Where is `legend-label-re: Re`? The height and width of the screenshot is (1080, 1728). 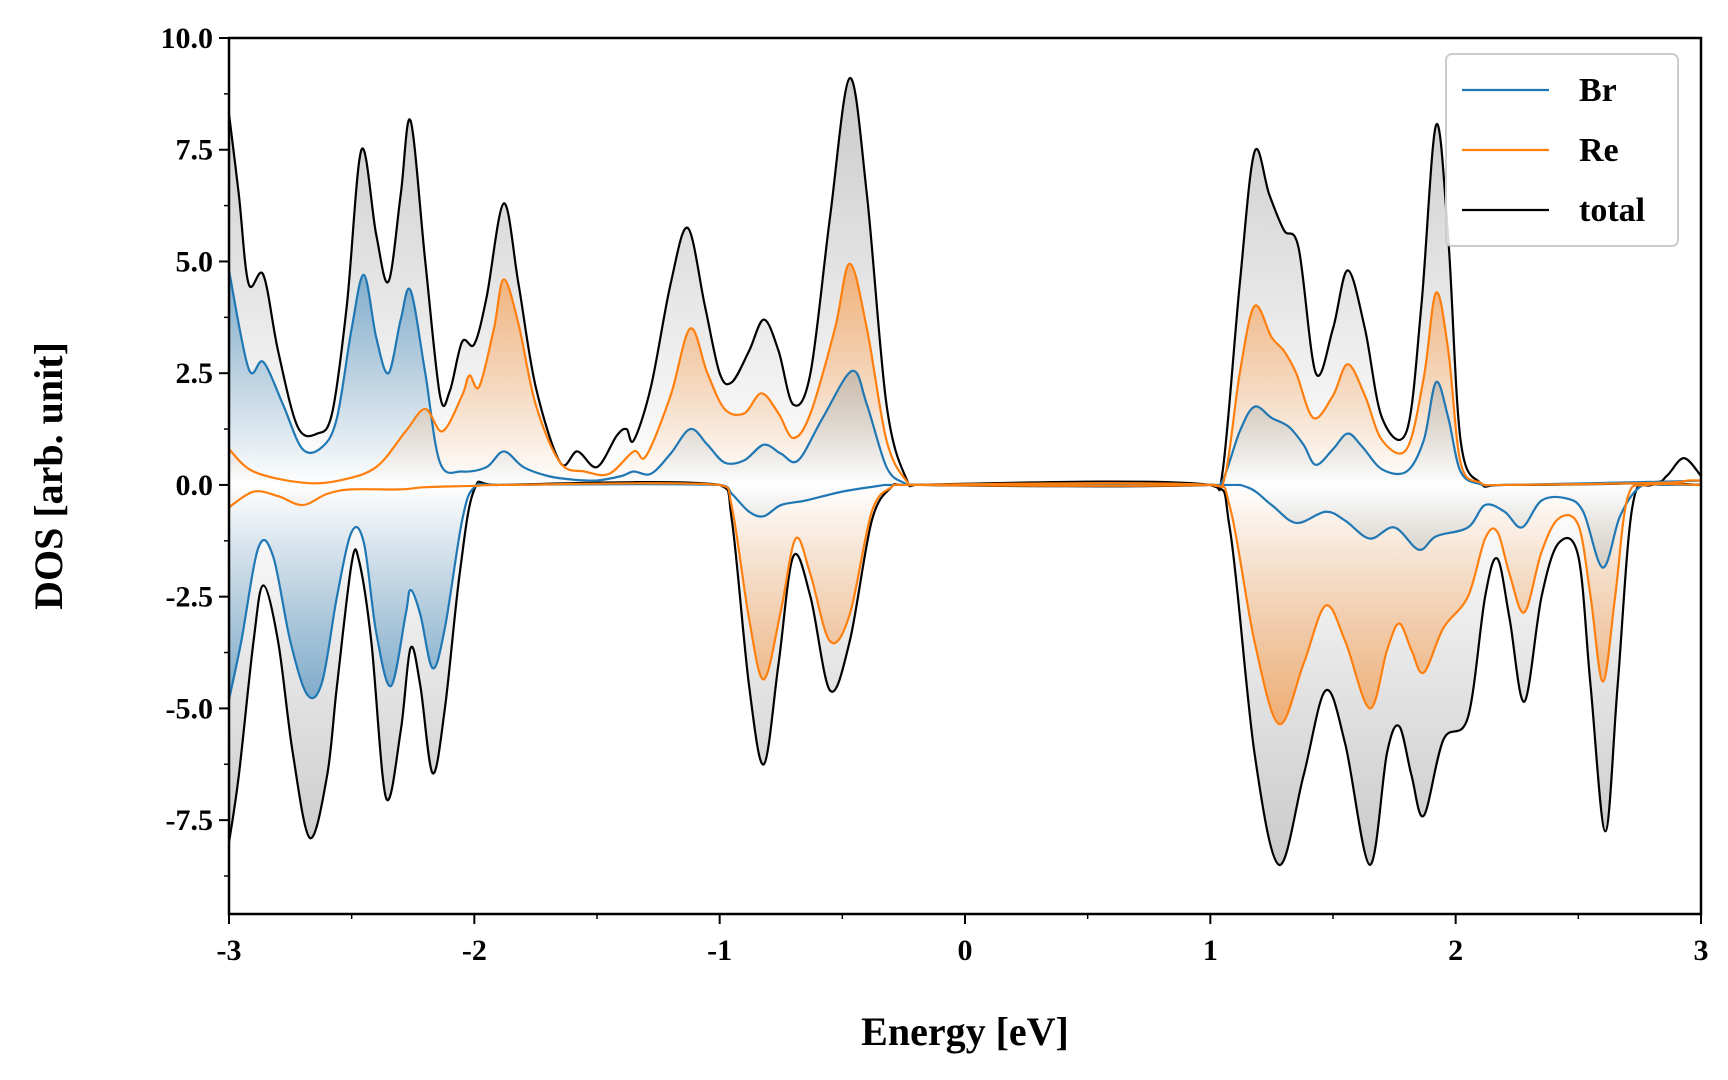 legend-label-re: Re is located at coordinates (1599, 150).